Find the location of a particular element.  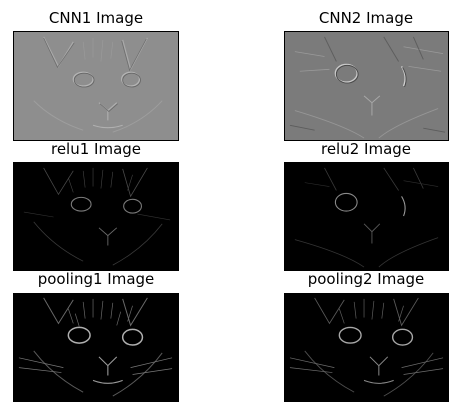

feature-map-cnn2 is located at coordinates (366, 86).